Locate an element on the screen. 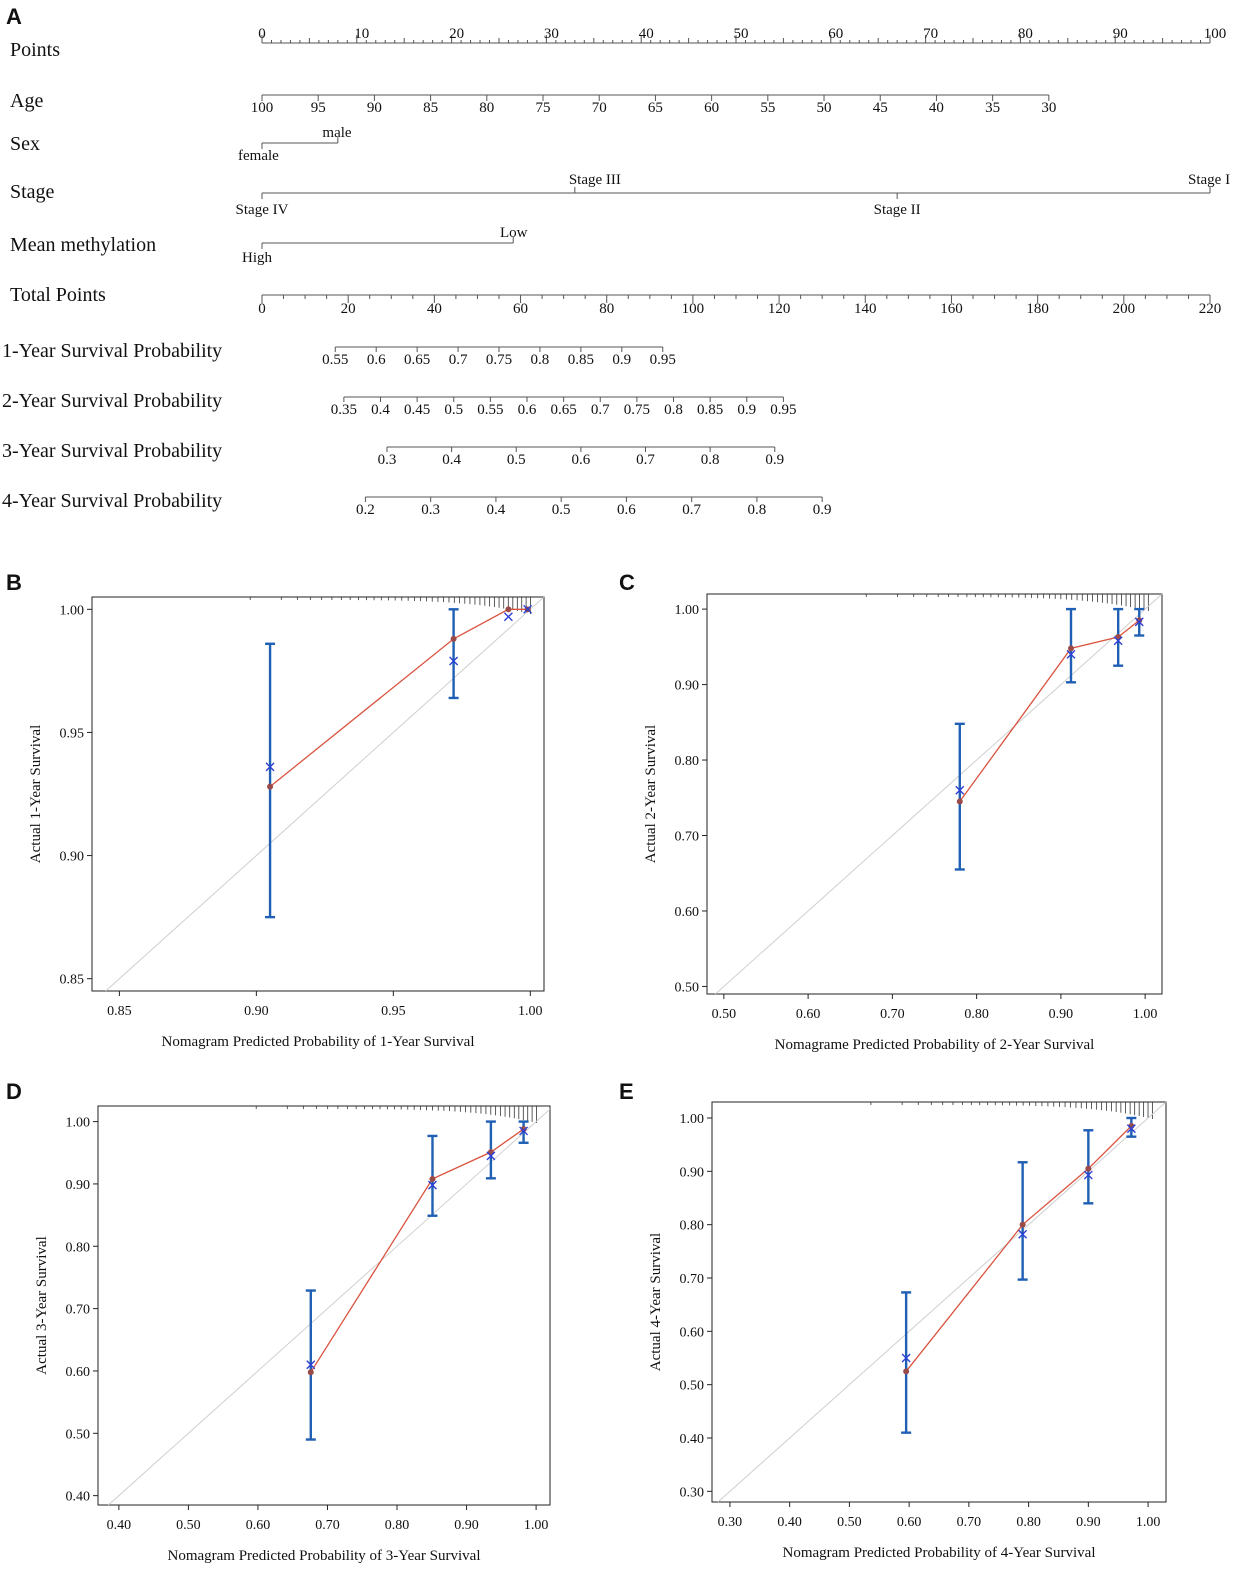  tick-label: 0.2 is located at coordinates (365, 510).